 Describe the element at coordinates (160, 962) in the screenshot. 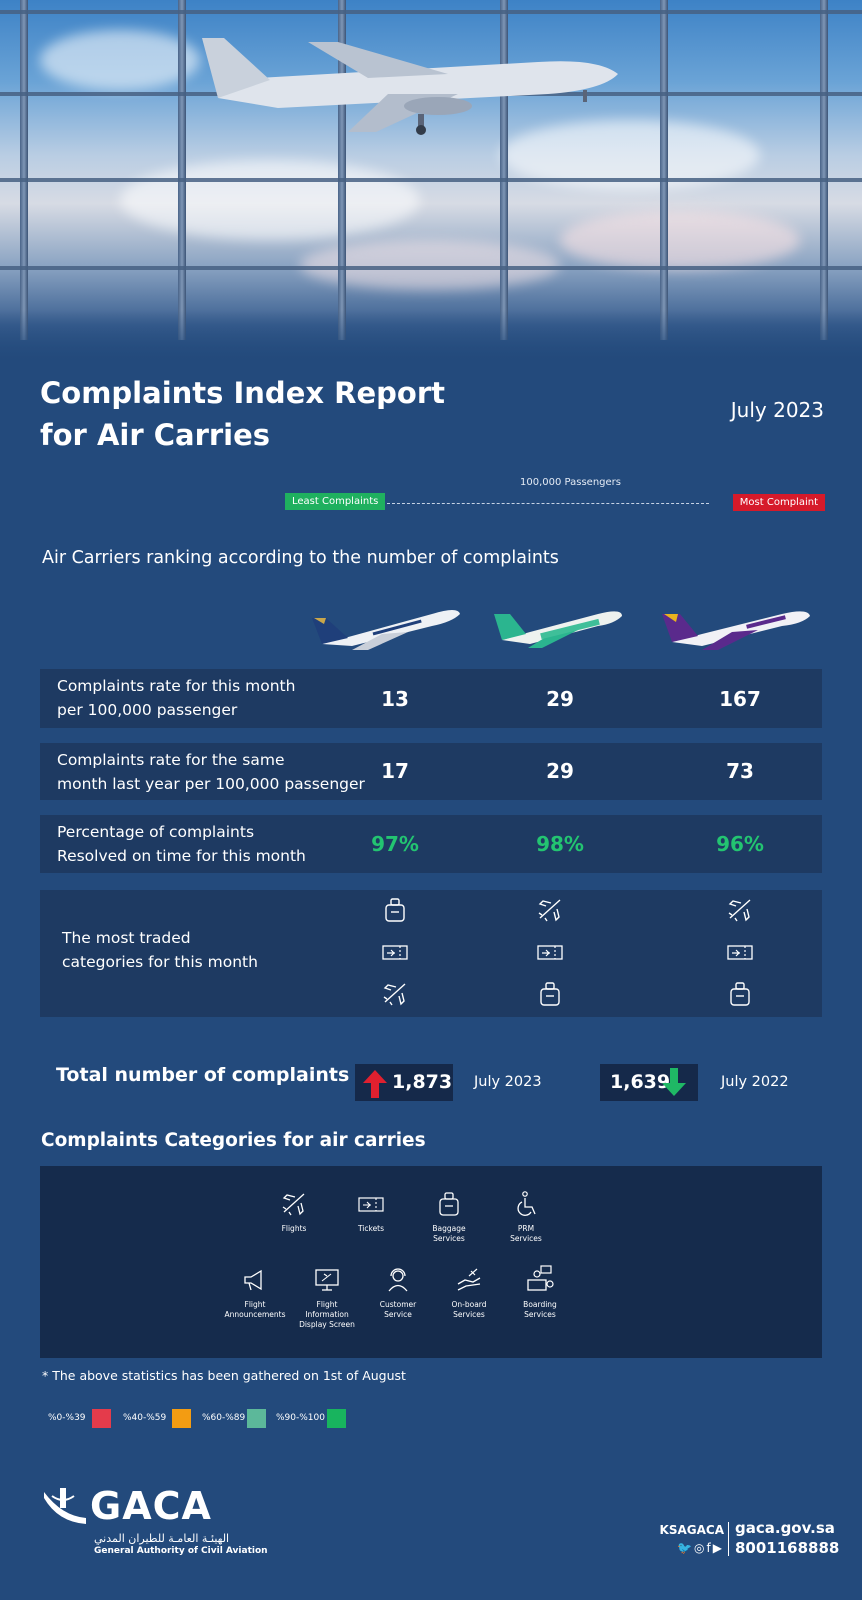

I see `row-label-line: categories for this month` at that location.